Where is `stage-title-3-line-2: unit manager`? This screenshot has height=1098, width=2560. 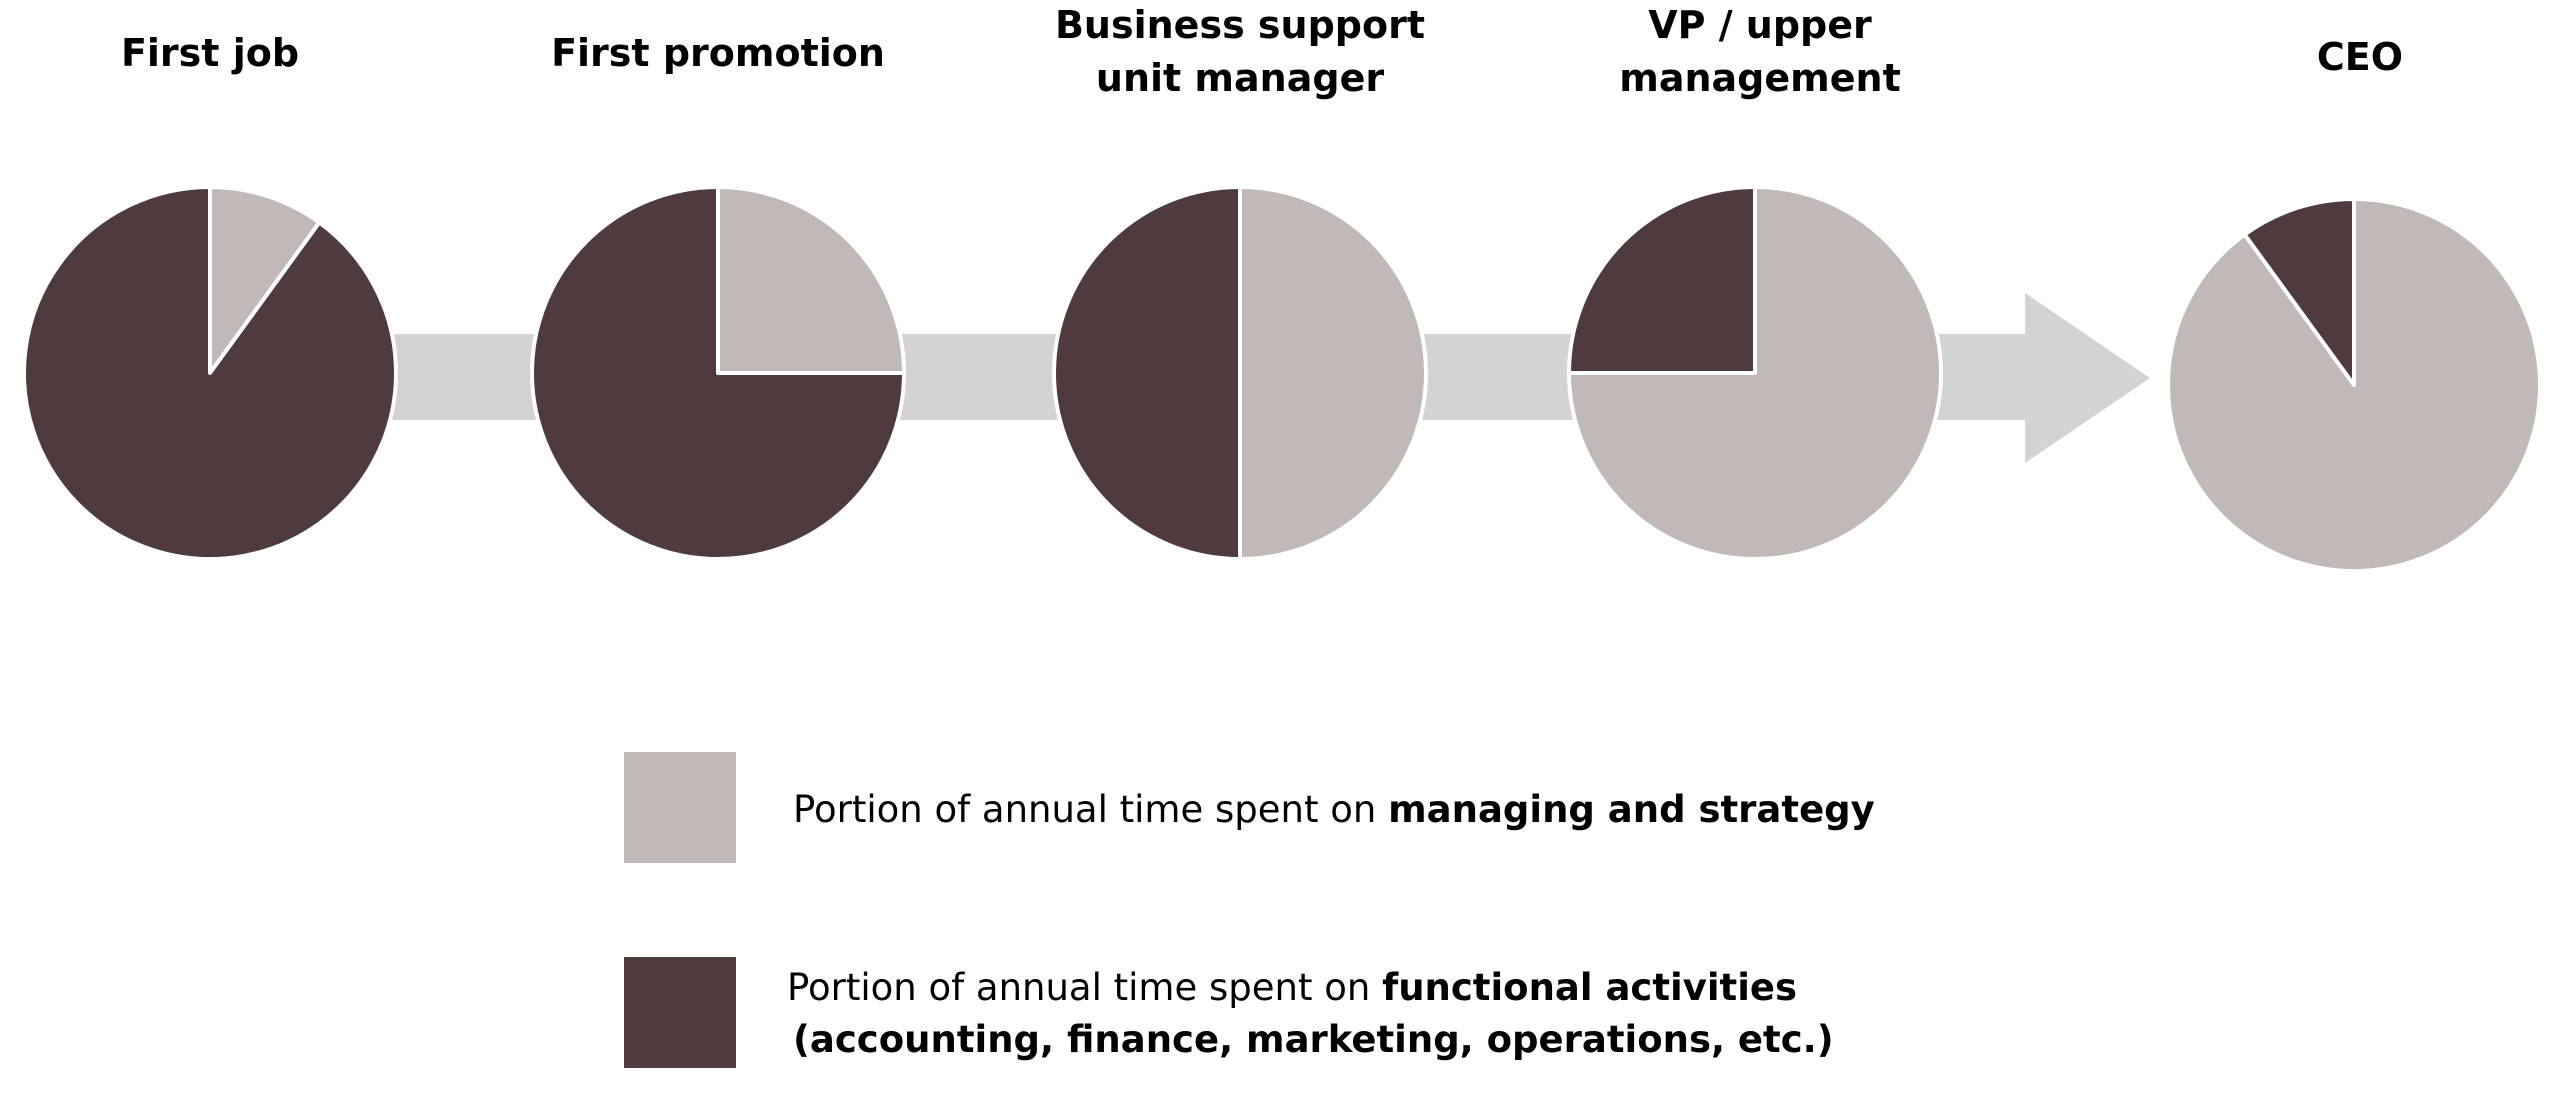 stage-title-3-line-2: unit manager is located at coordinates (1240, 78).